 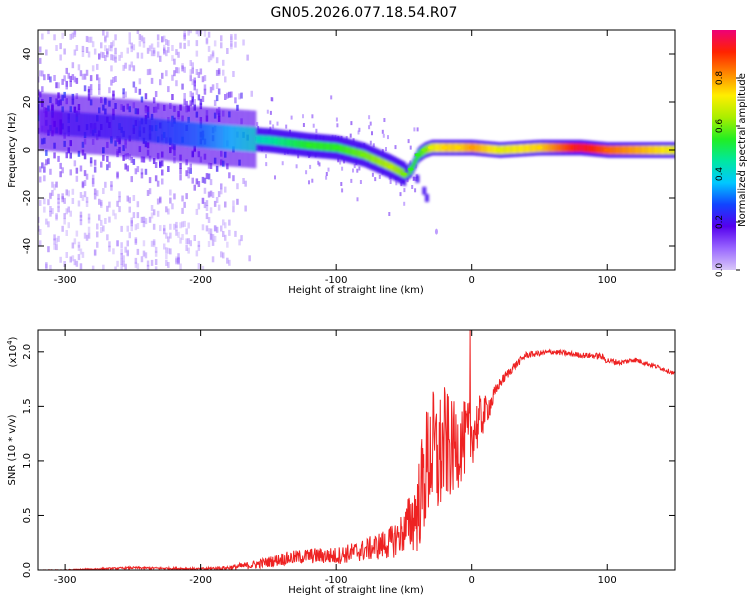 I want to click on spectrogram-peak-point, so click(x=403, y=174).